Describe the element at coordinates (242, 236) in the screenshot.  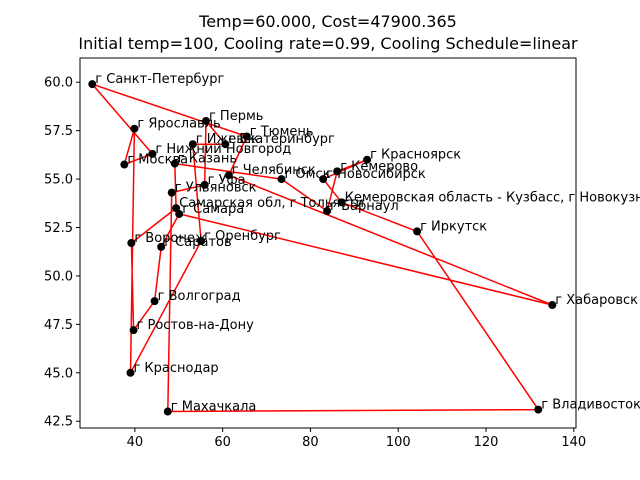
I see `city-label: г Оренбург` at that location.